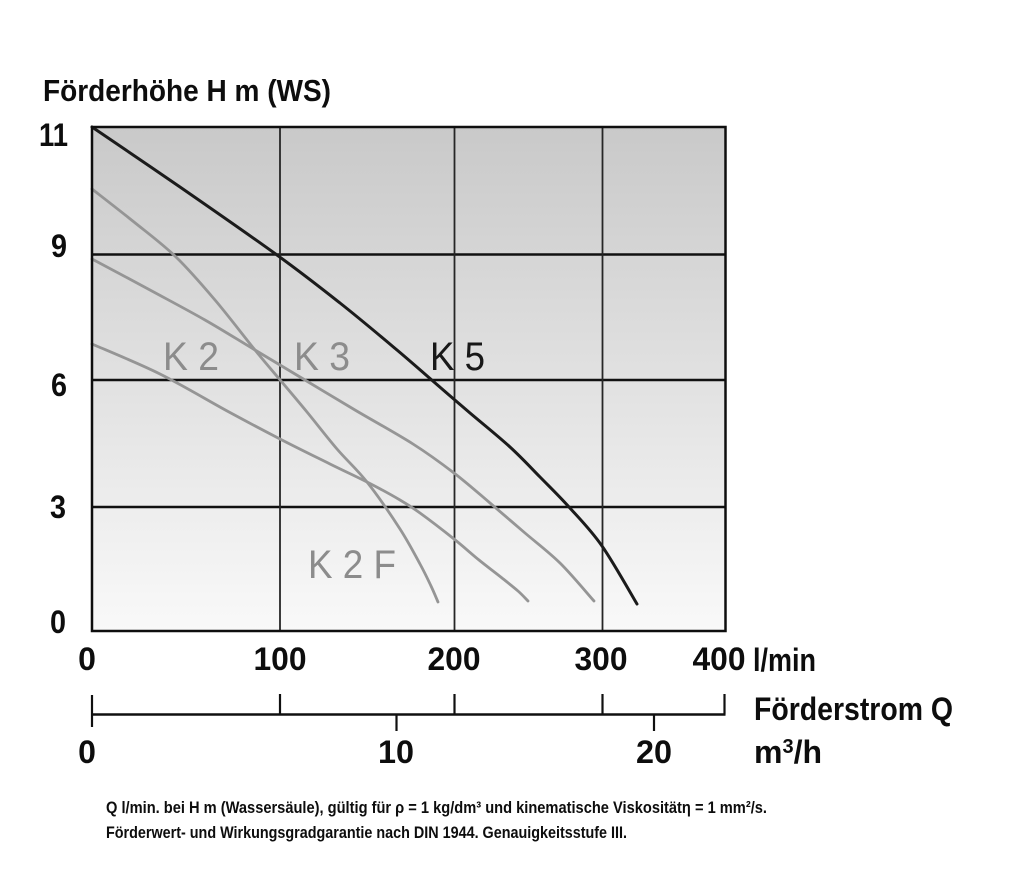  Describe the element at coordinates (191, 357) in the screenshot. I see `svg-text: K 2` at that location.